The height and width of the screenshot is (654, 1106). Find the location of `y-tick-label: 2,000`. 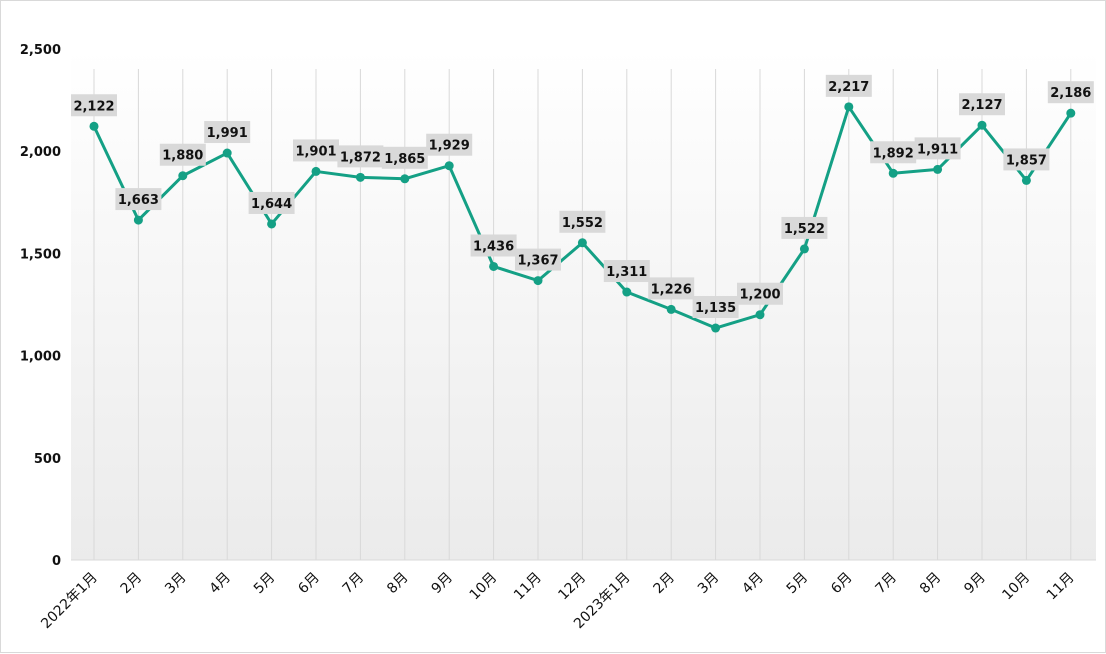

y-tick-label: 2,000 is located at coordinates (40, 152).